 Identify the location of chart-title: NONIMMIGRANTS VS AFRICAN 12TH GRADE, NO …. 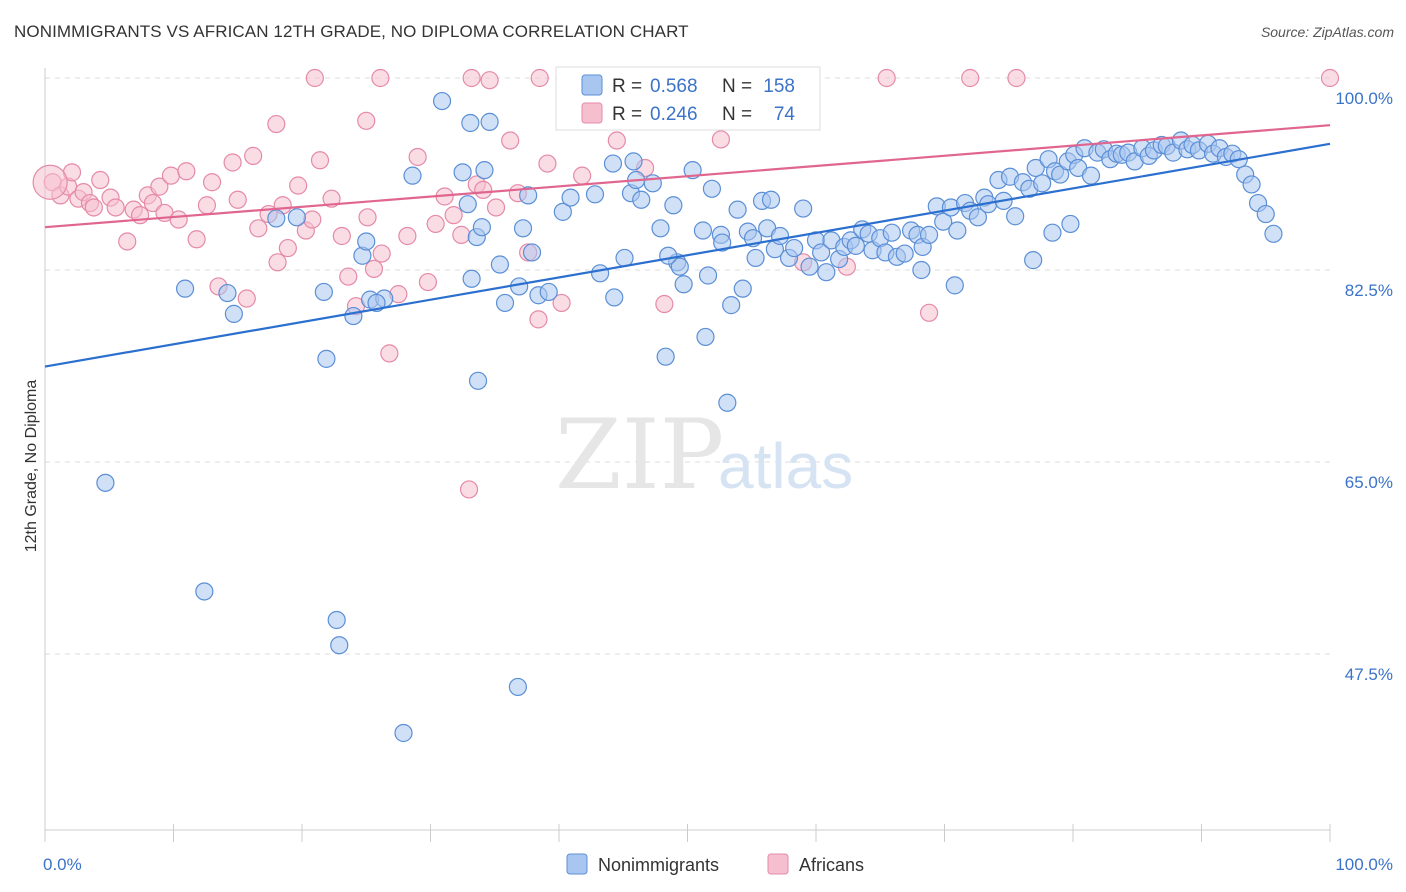
(351, 31).